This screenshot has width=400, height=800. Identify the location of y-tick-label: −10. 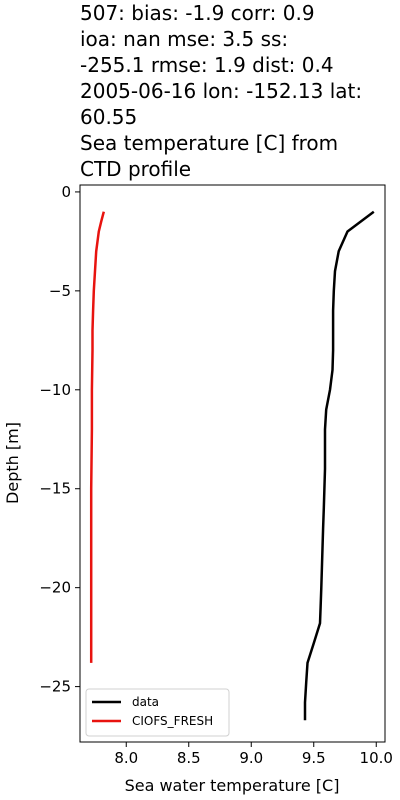
(55, 390).